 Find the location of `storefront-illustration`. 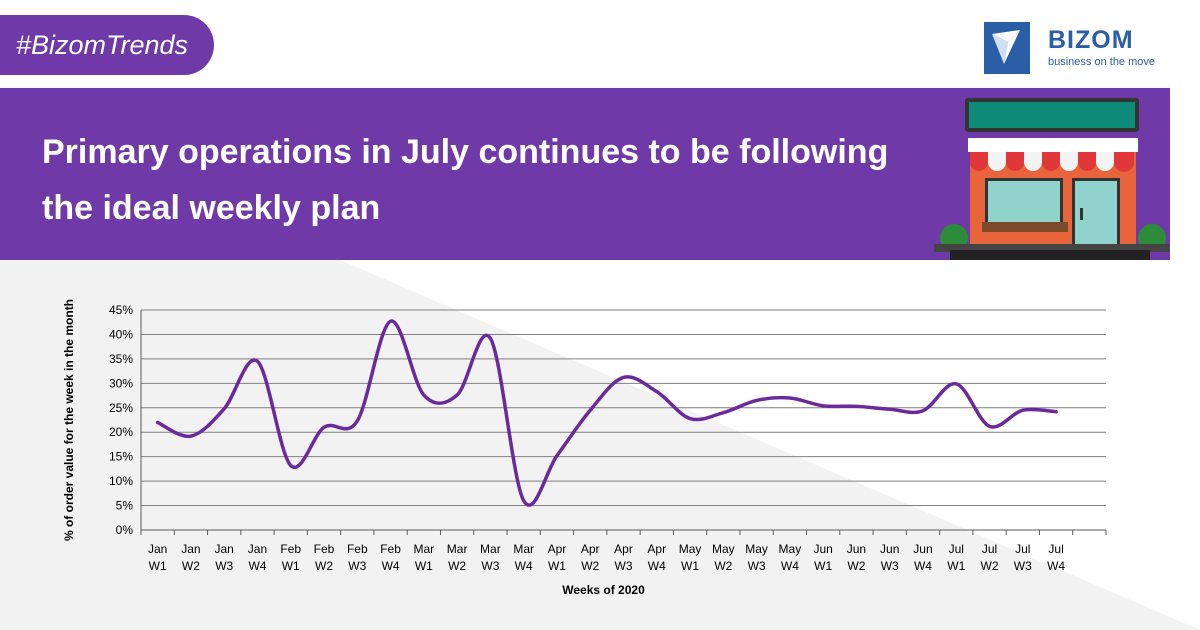

storefront-illustration is located at coordinates (1052, 179).